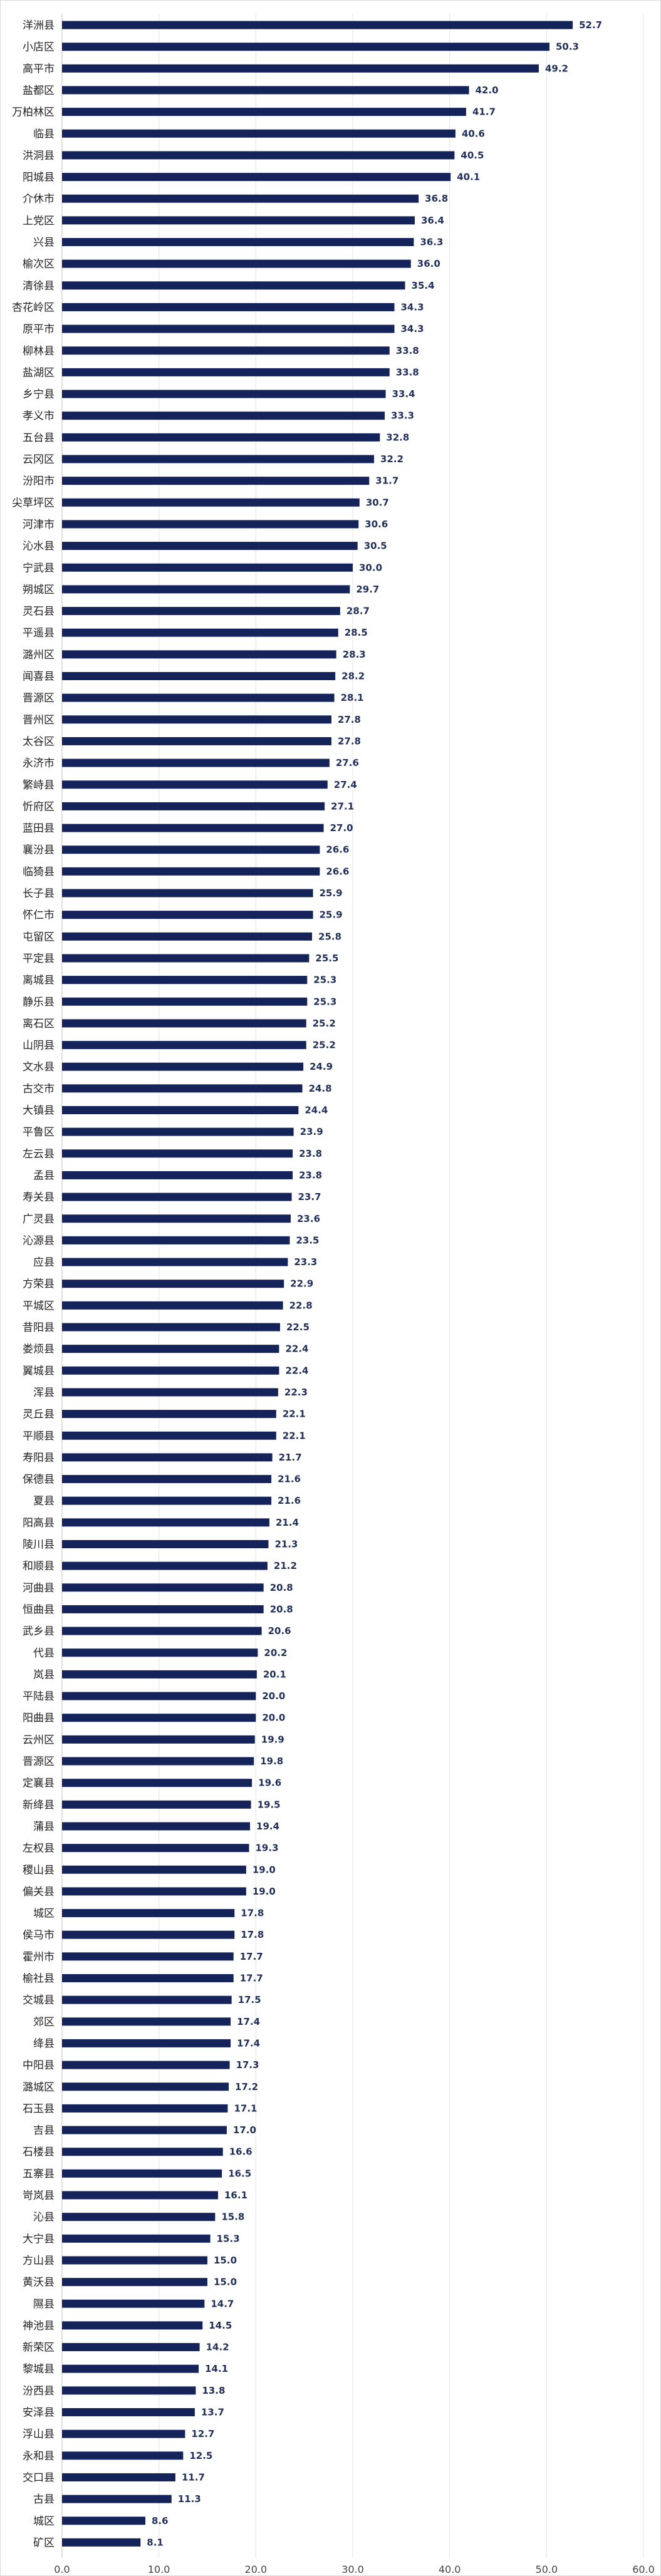  Describe the element at coordinates (39, 264) in the screenshot. I see `category-label: 榆次区` at that location.